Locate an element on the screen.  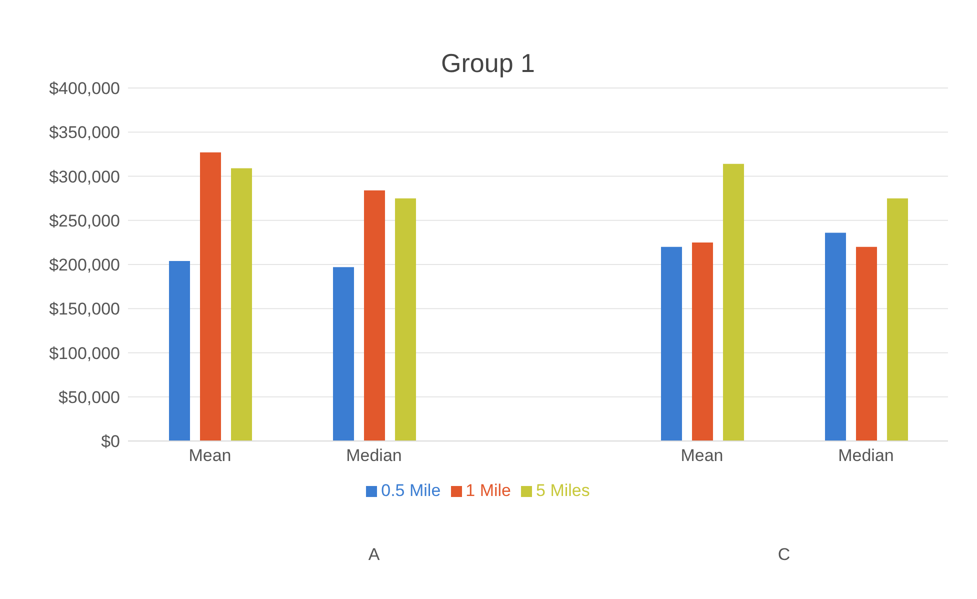
y-tick-label: $150,000 is located at coordinates (84, 309).